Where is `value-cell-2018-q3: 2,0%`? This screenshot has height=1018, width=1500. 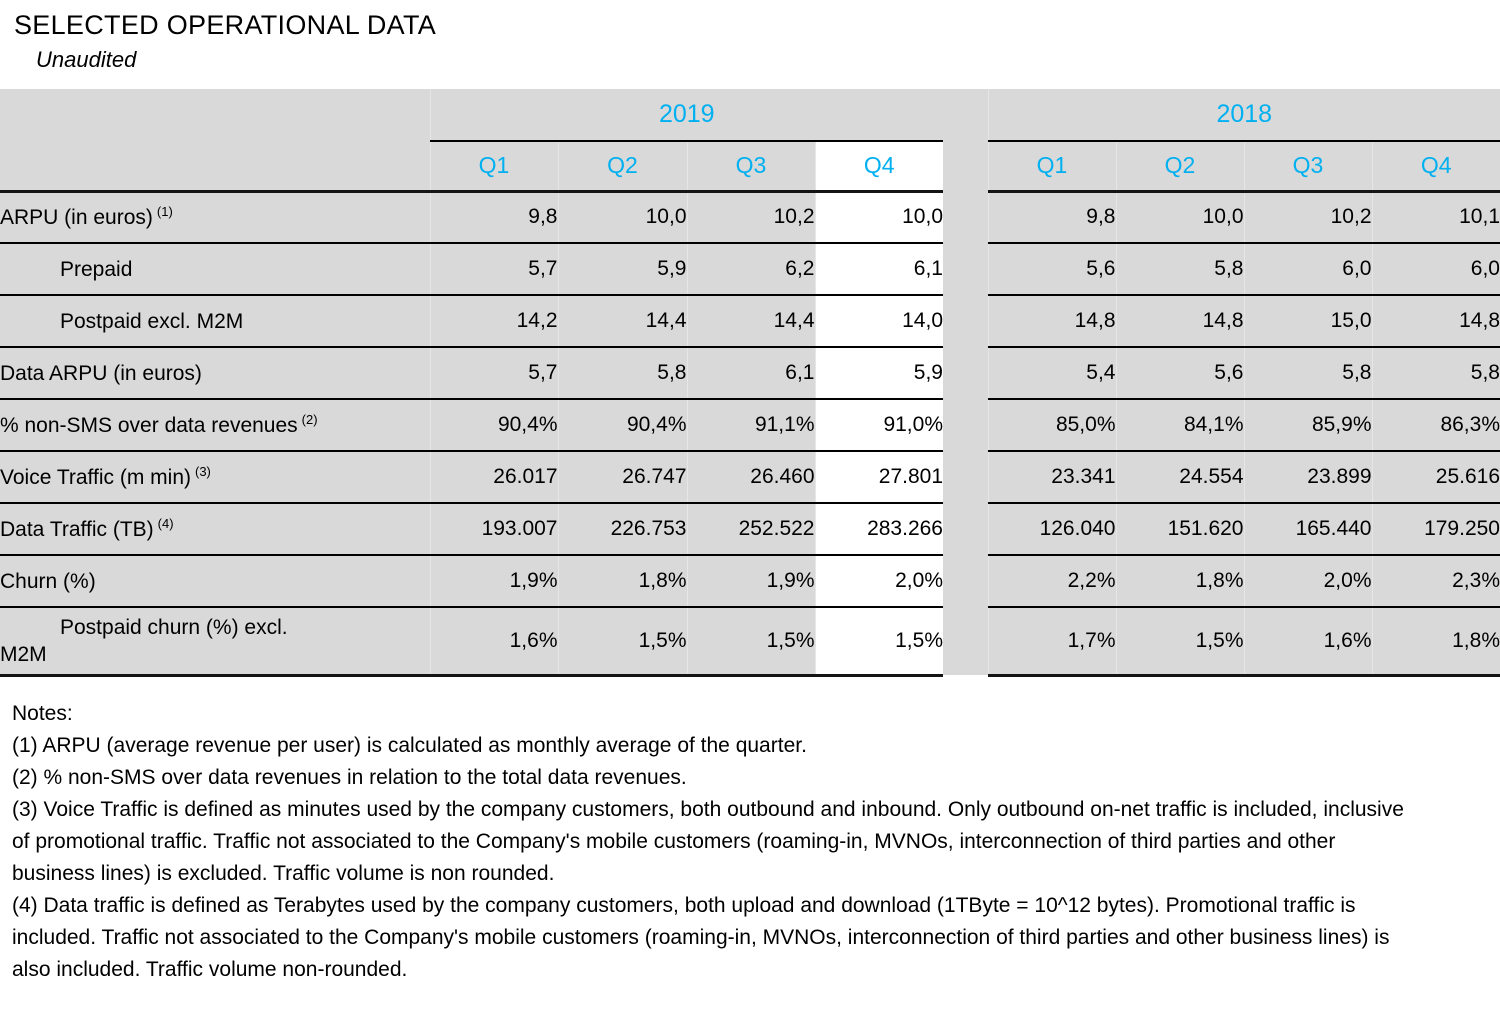
value-cell-2018-q3: 2,0% is located at coordinates (1307, 581).